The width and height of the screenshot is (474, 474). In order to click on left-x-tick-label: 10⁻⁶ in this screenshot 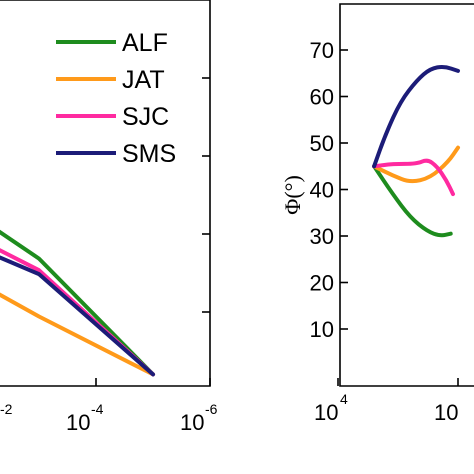, I will do `click(199, 418)`.